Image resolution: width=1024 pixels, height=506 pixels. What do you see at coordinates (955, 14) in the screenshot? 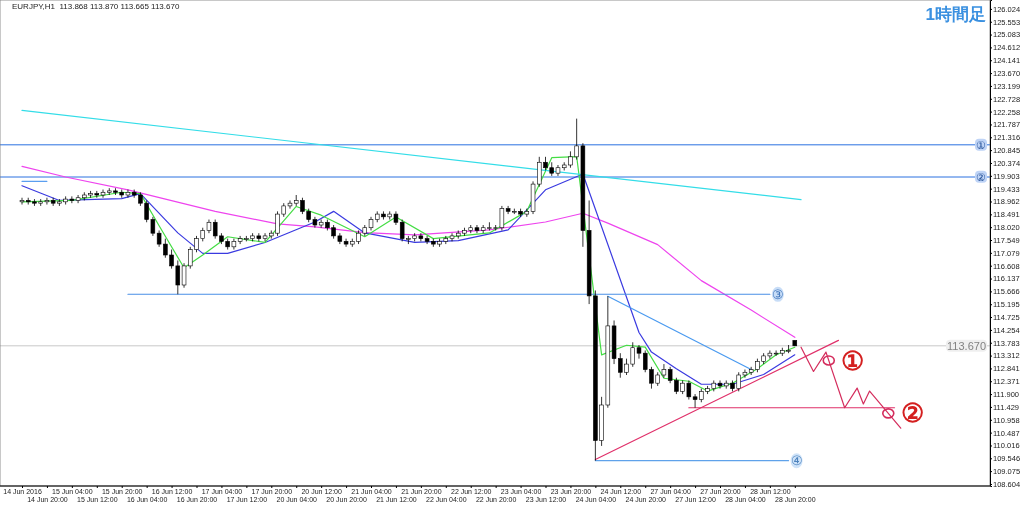
I see `chart-title: 1時間足` at bounding box center [955, 14].